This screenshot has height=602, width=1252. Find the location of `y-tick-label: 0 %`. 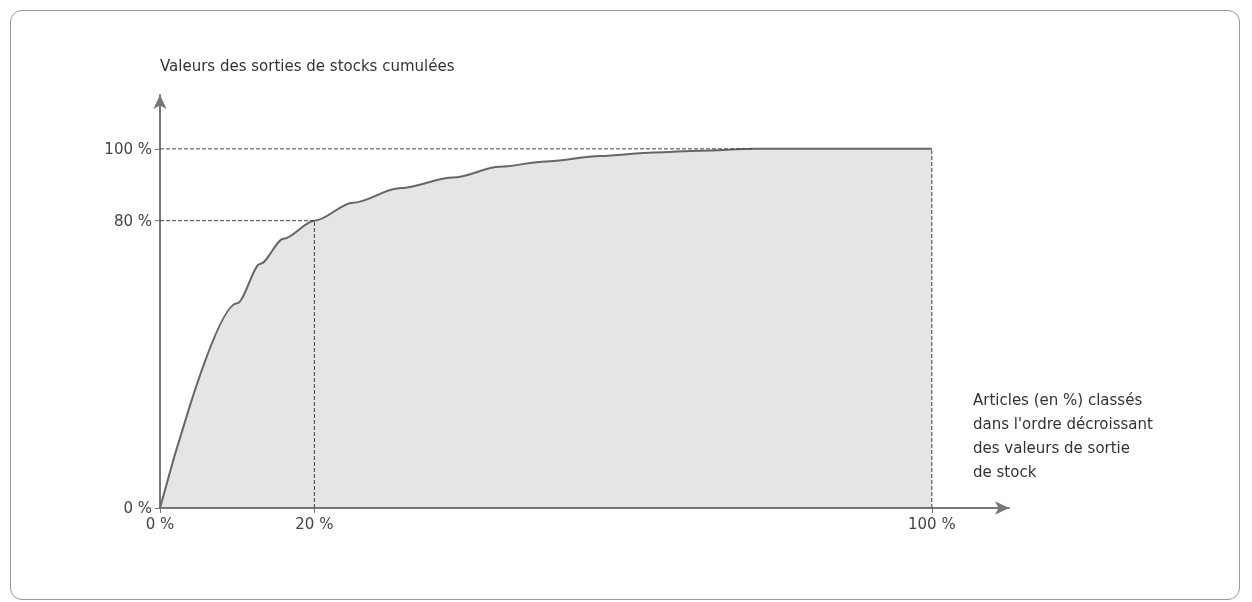

y-tick-label: 0 % is located at coordinates (137, 508).